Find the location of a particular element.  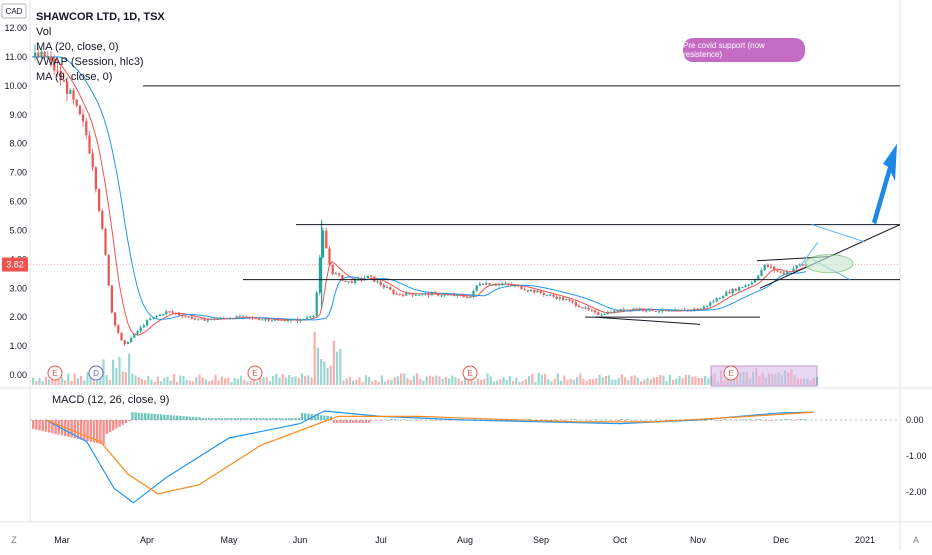

price-tick-label: 2.00 is located at coordinates (18, 317).